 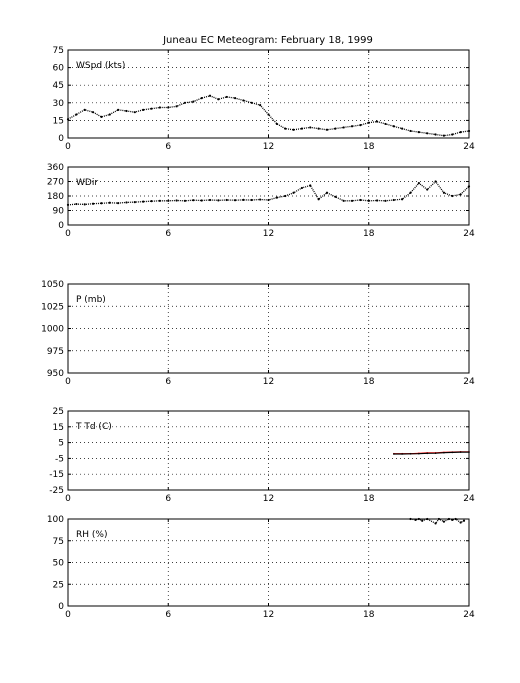 What do you see at coordinates (267, 40) in the screenshot?
I see `figure-title: Juneau EC Meteogram: February 18, 1999` at bounding box center [267, 40].